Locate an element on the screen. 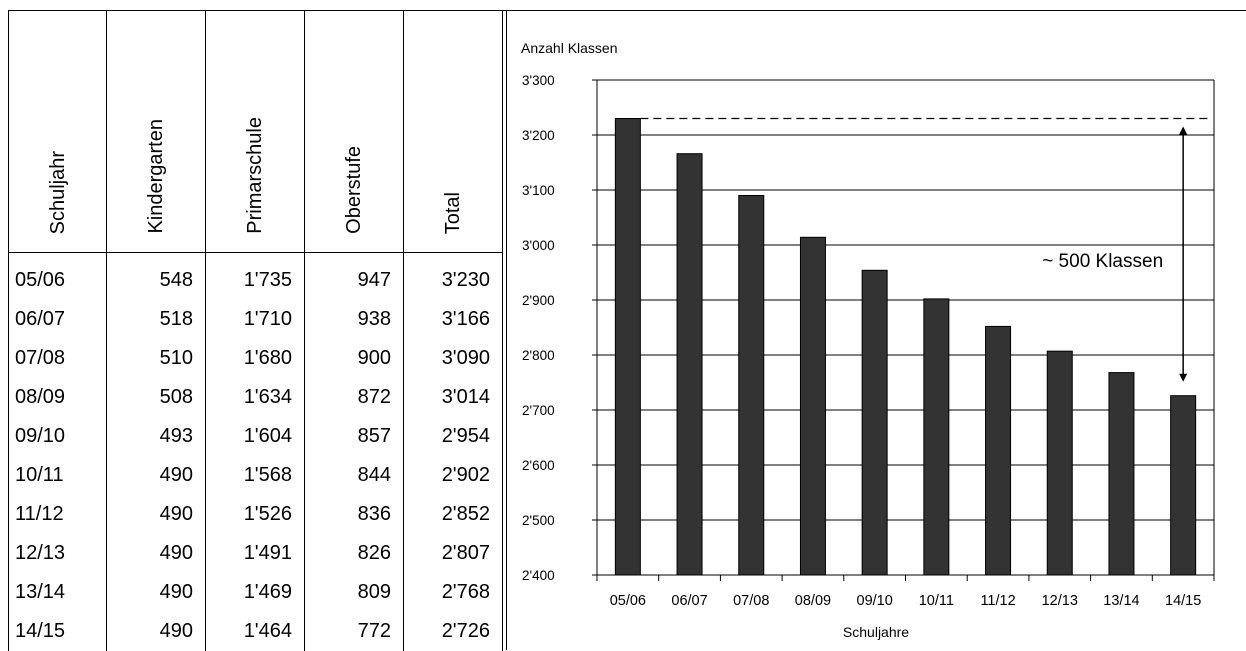 This screenshot has width=1246, height=651. cell-primarschule: 1'464 is located at coordinates (255, 631).